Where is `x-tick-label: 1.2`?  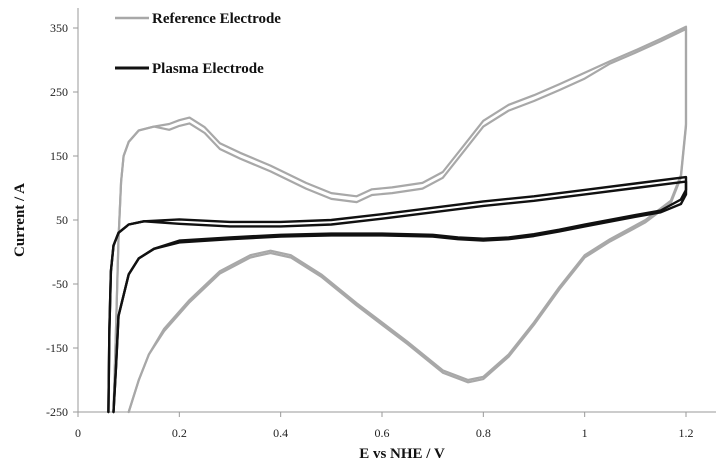
x-tick-label: 1.2 is located at coordinates (686, 433).